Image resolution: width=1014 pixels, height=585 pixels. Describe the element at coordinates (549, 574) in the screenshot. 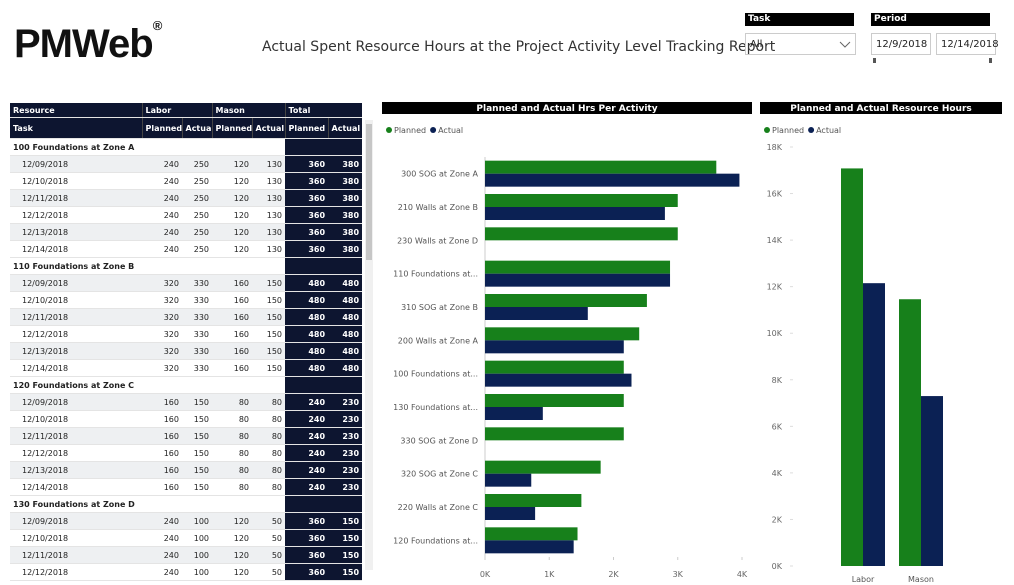

I see `x-tick-label: 1K` at that location.